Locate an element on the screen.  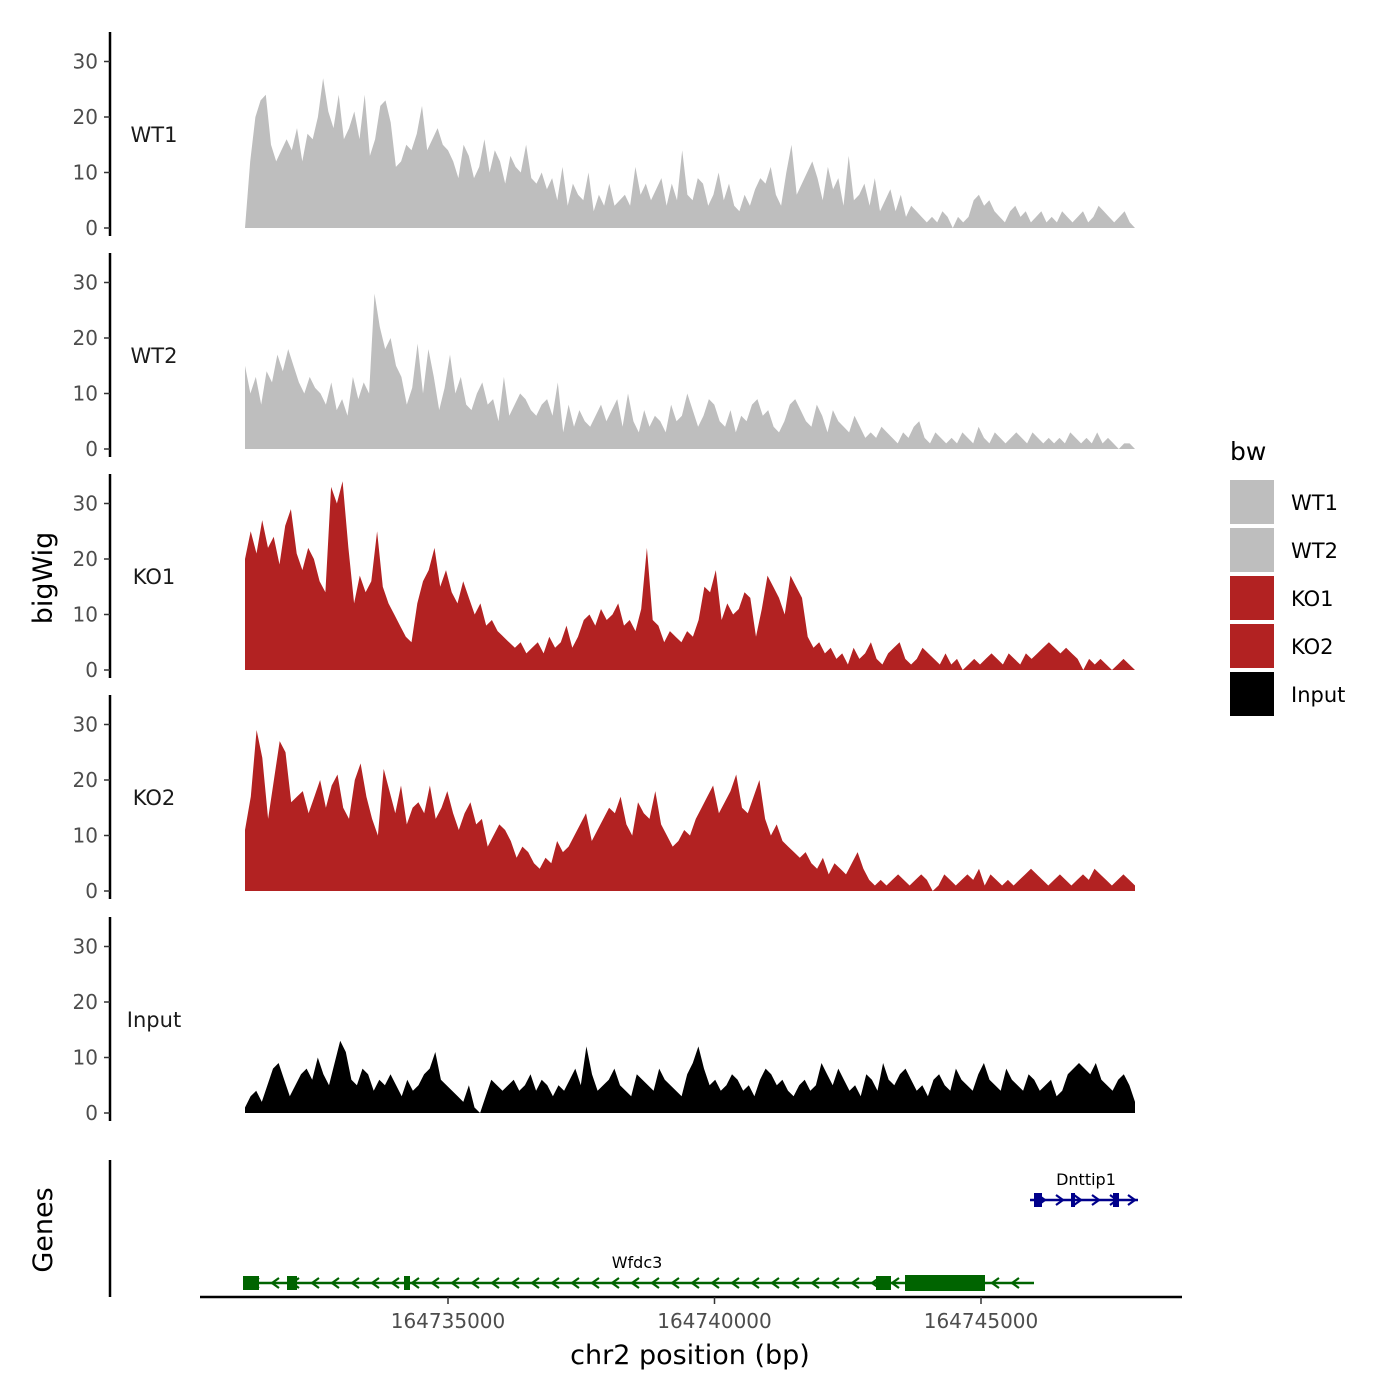
legend-label: KO2 is located at coordinates (1312, 647).